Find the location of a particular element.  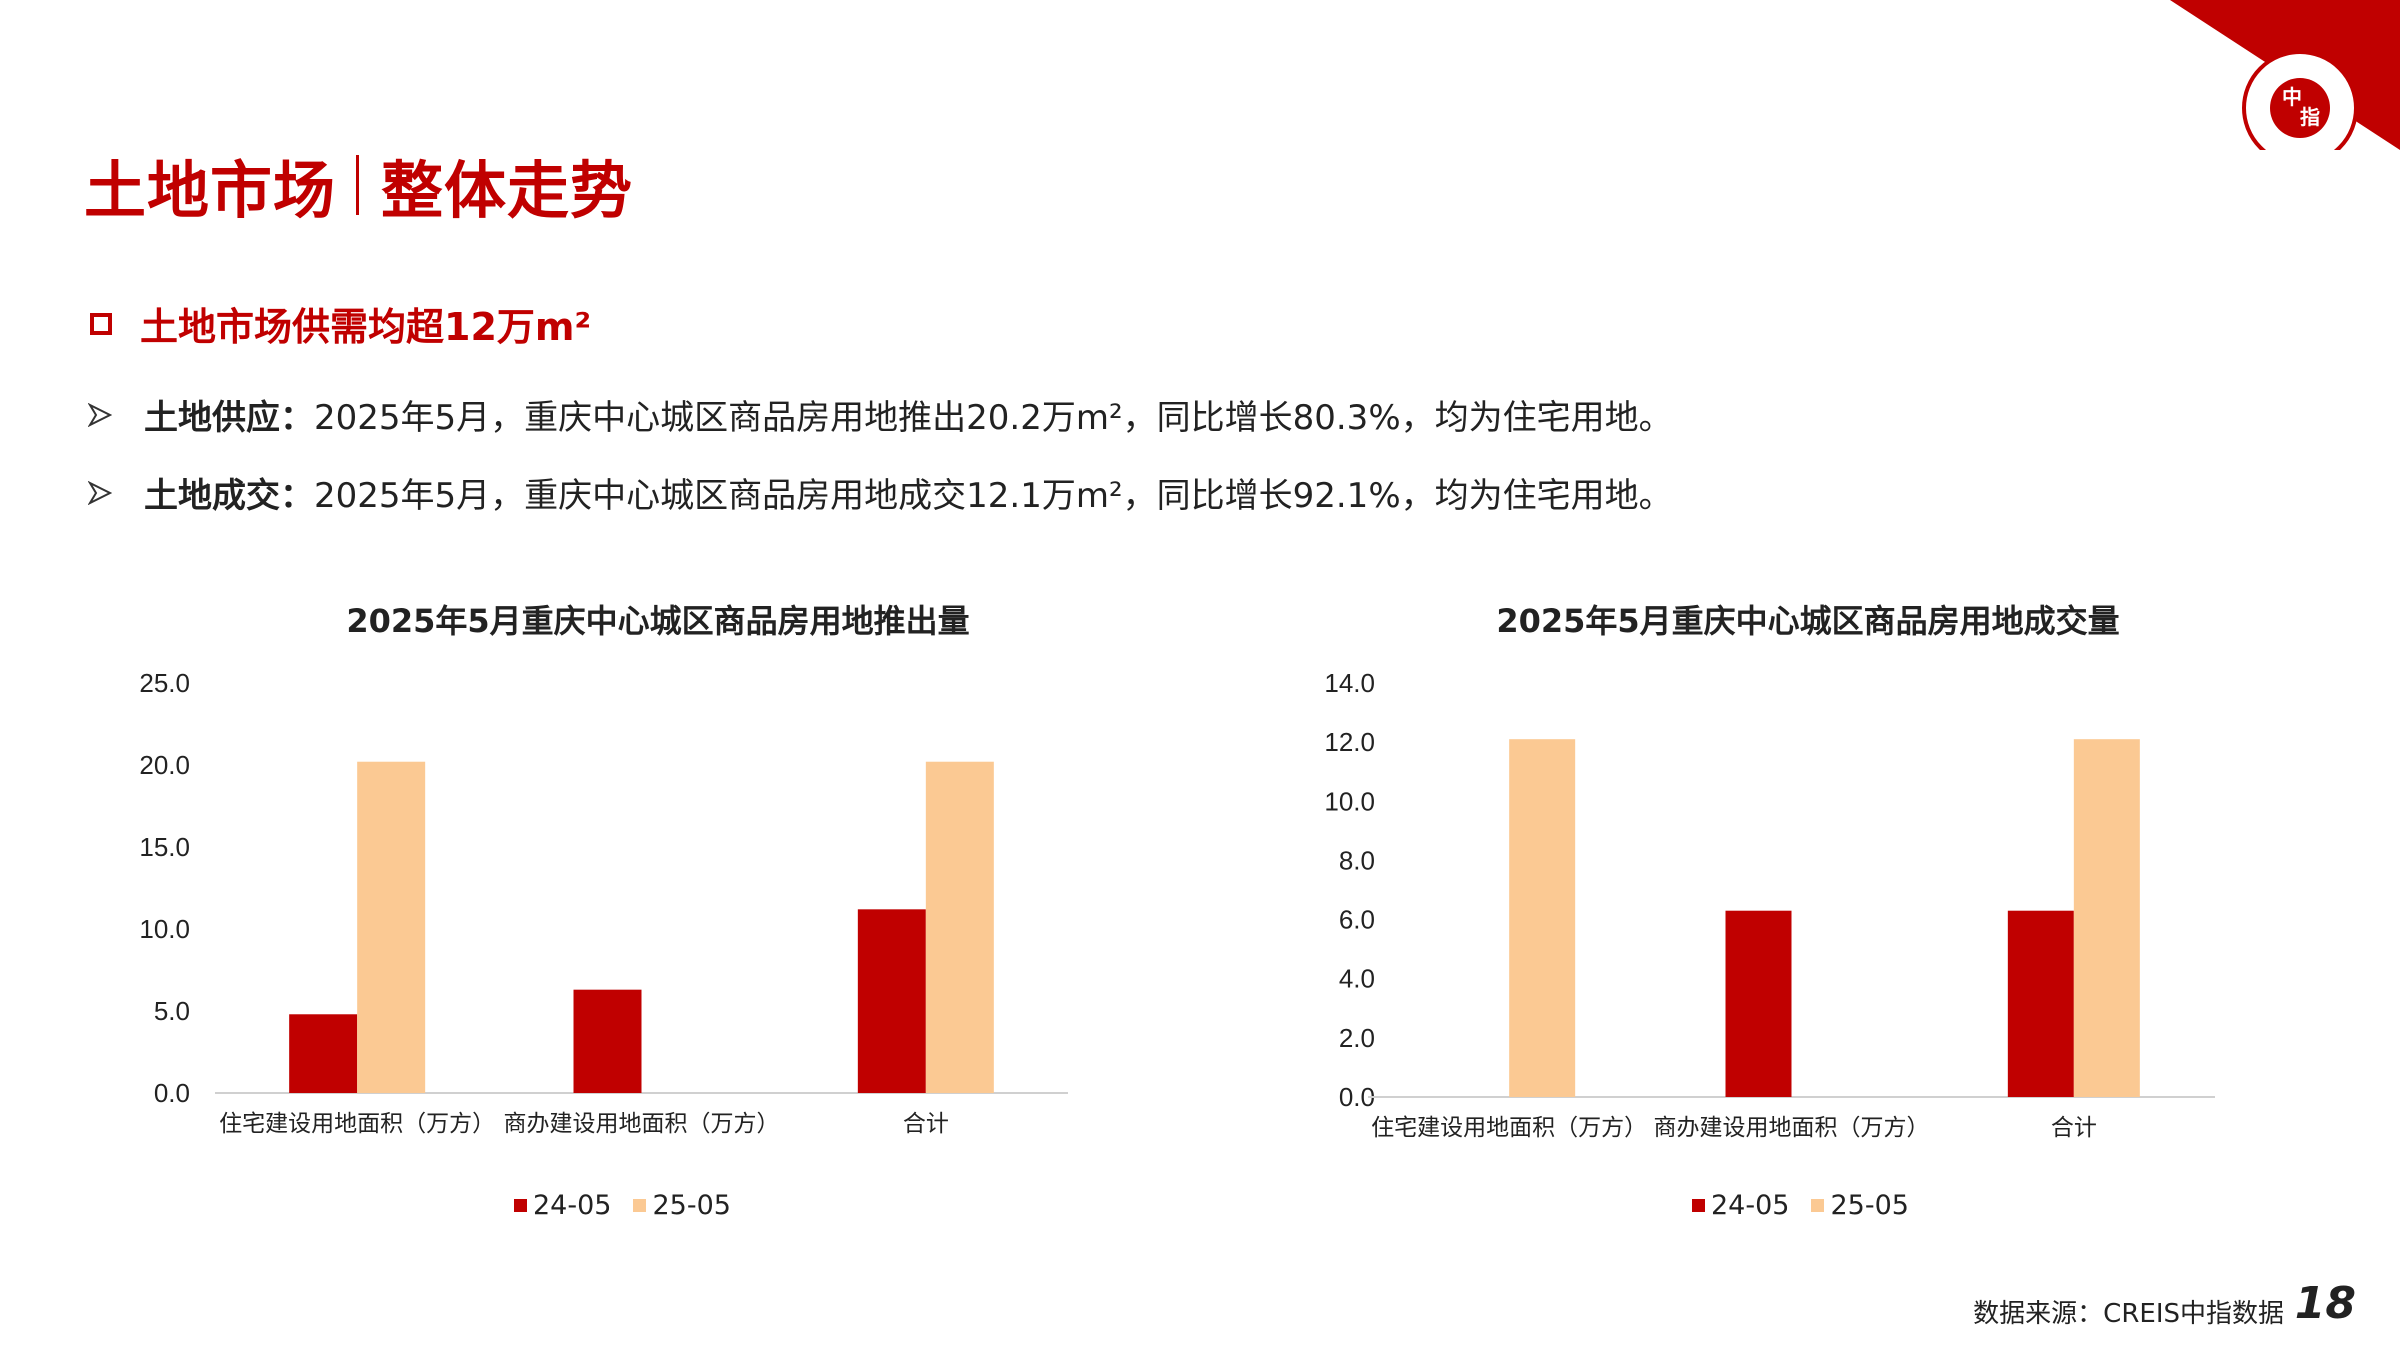

chart-2-legend: 24-05 25-05 is located at coordinates (1811, 1205).